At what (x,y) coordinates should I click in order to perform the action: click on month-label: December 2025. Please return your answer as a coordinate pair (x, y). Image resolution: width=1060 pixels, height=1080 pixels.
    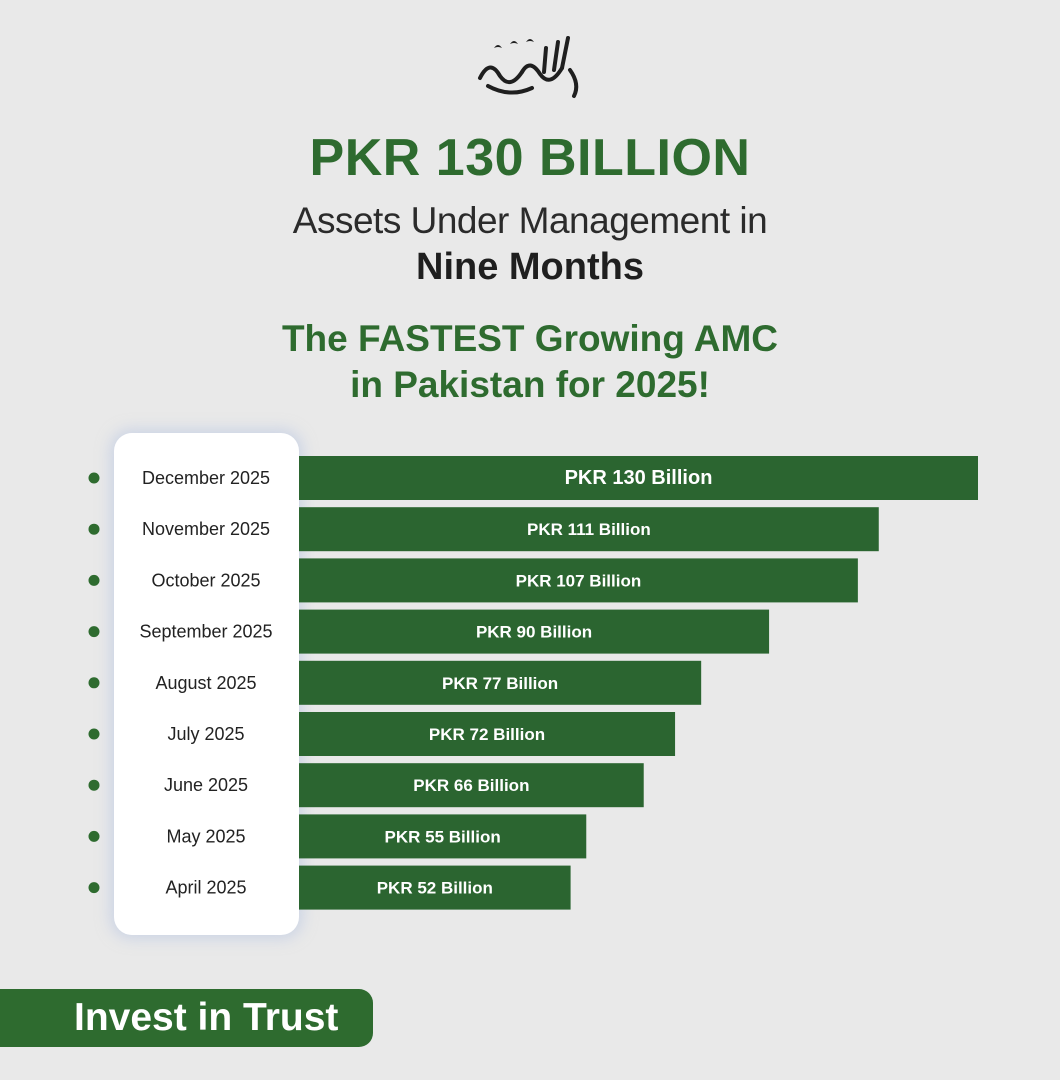
    Looking at the image, I should click on (206, 478).